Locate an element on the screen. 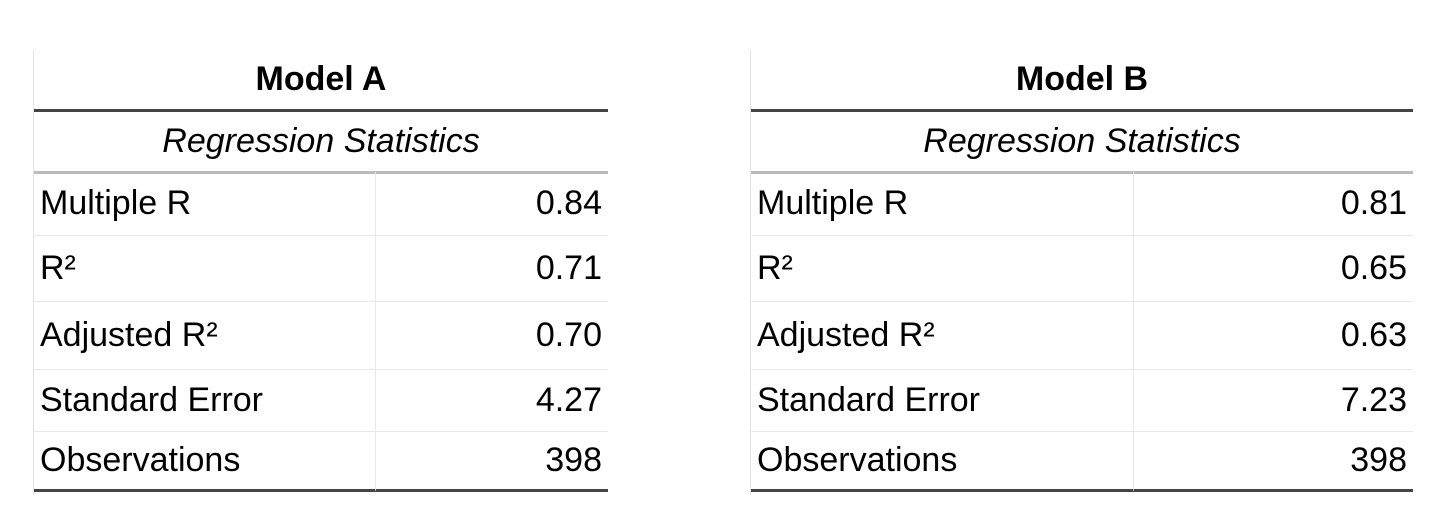 This screenshot has height=521, width=1440. row-value: 7.23 is located at coordinates (1273, 401).